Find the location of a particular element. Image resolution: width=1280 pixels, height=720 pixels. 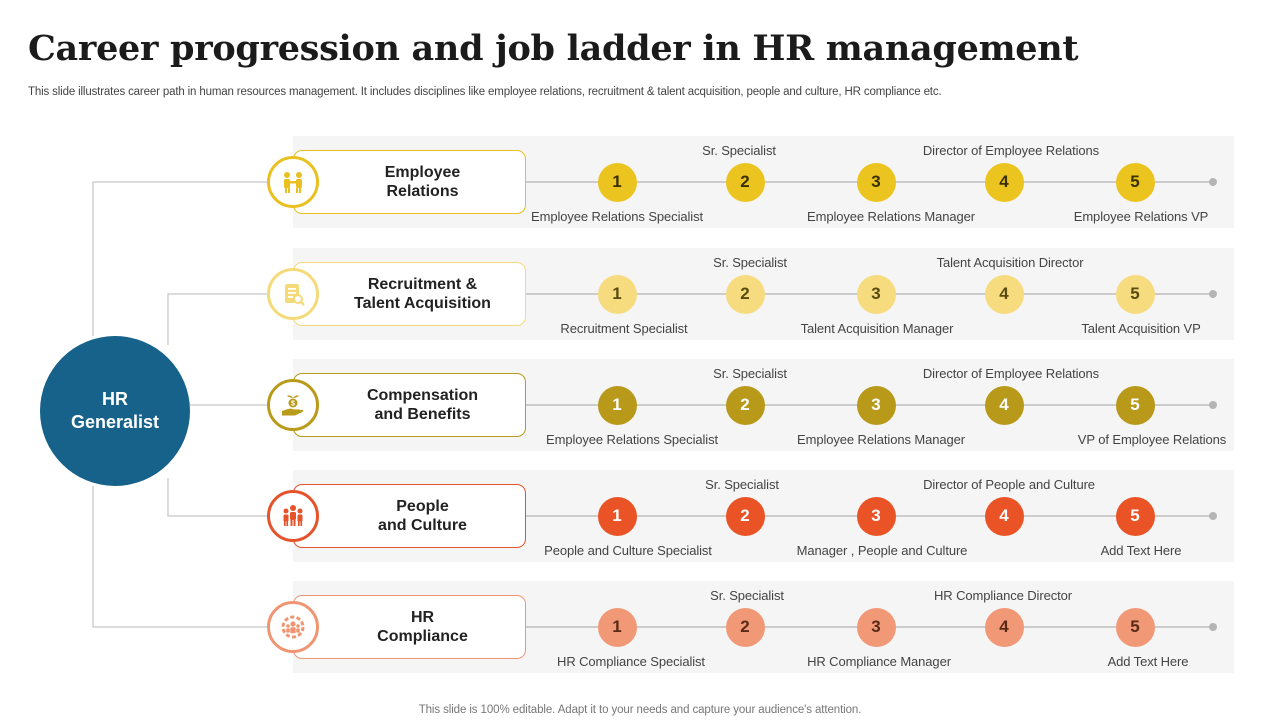

money-plant-hand-icon: $ is located at coordinates (293, 405).